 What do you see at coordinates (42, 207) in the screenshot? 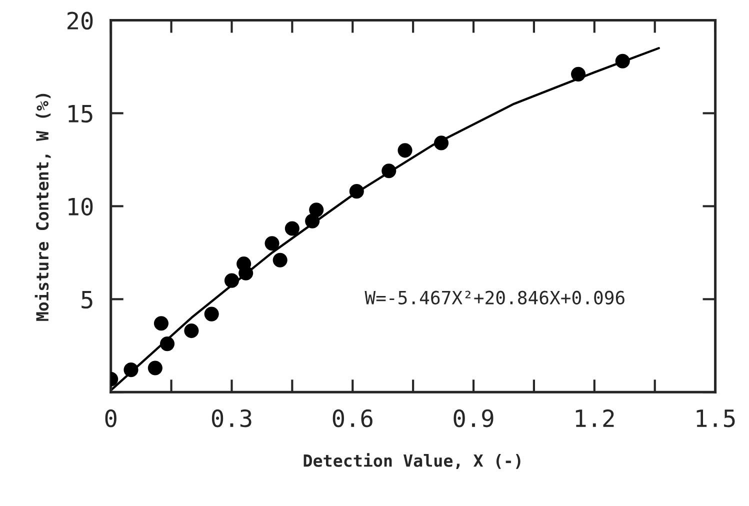
I see `y-axis-title: Moisture Content, W (%)` at bounding box center [42, 207].